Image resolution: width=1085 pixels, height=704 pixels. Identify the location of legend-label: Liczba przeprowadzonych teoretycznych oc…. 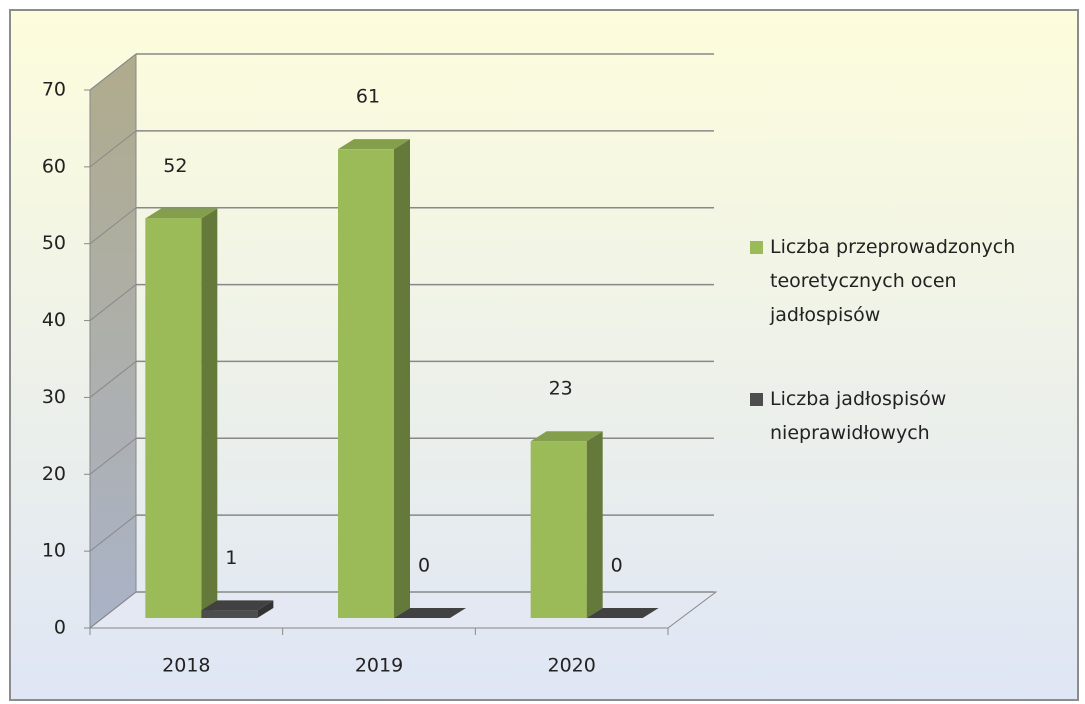
(893, 281).